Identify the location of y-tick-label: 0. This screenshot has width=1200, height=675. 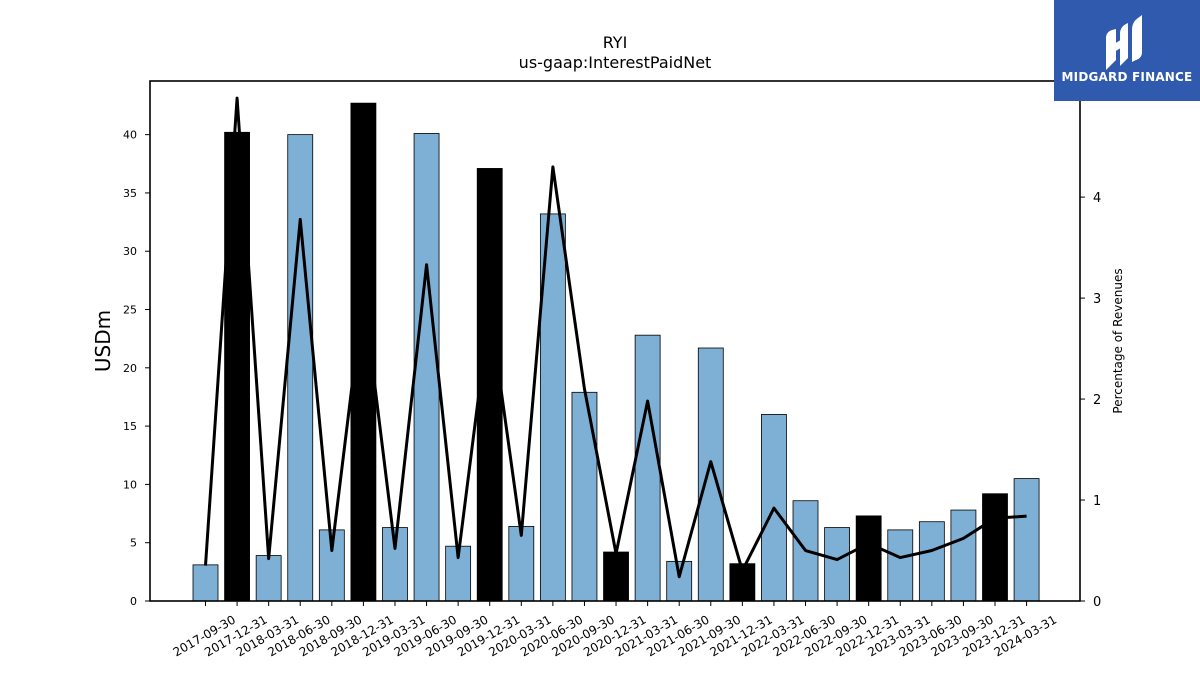
(133, 601).